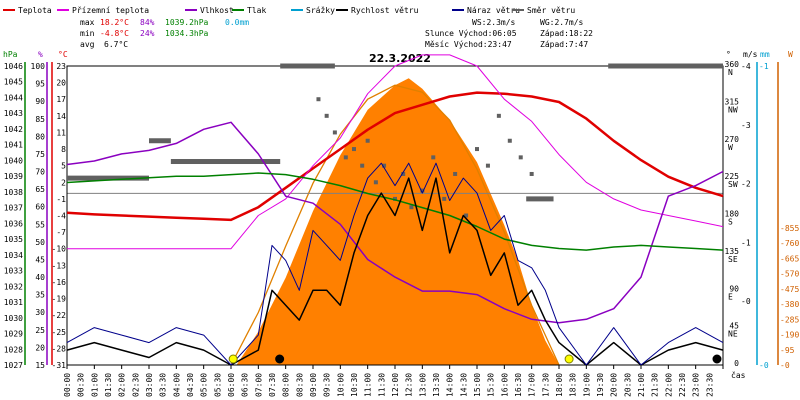 This screenshot has height=400, width=800. I want to click on time-tick-label: 09:00, so click(313, 385).